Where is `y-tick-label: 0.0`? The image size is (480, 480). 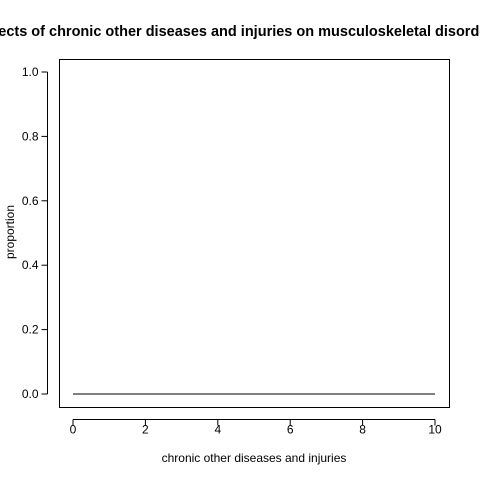
y-tick-label: 0.0 is located at coordinates (30, 394).